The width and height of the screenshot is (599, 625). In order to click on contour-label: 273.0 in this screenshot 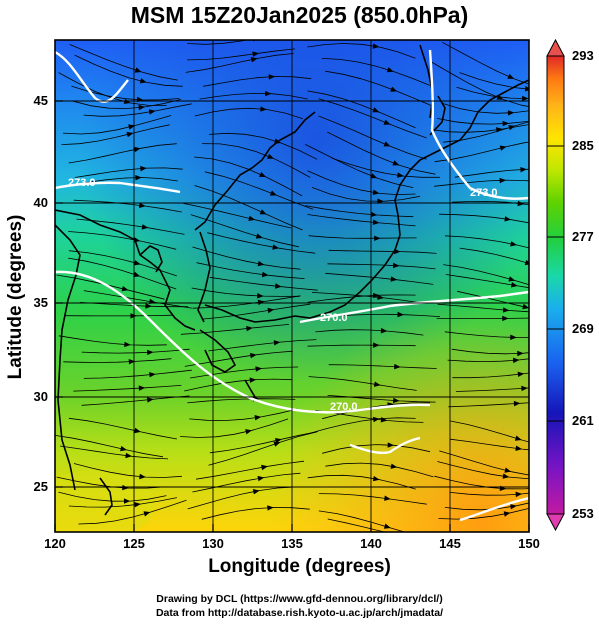, I will do `click(484, 193)`.